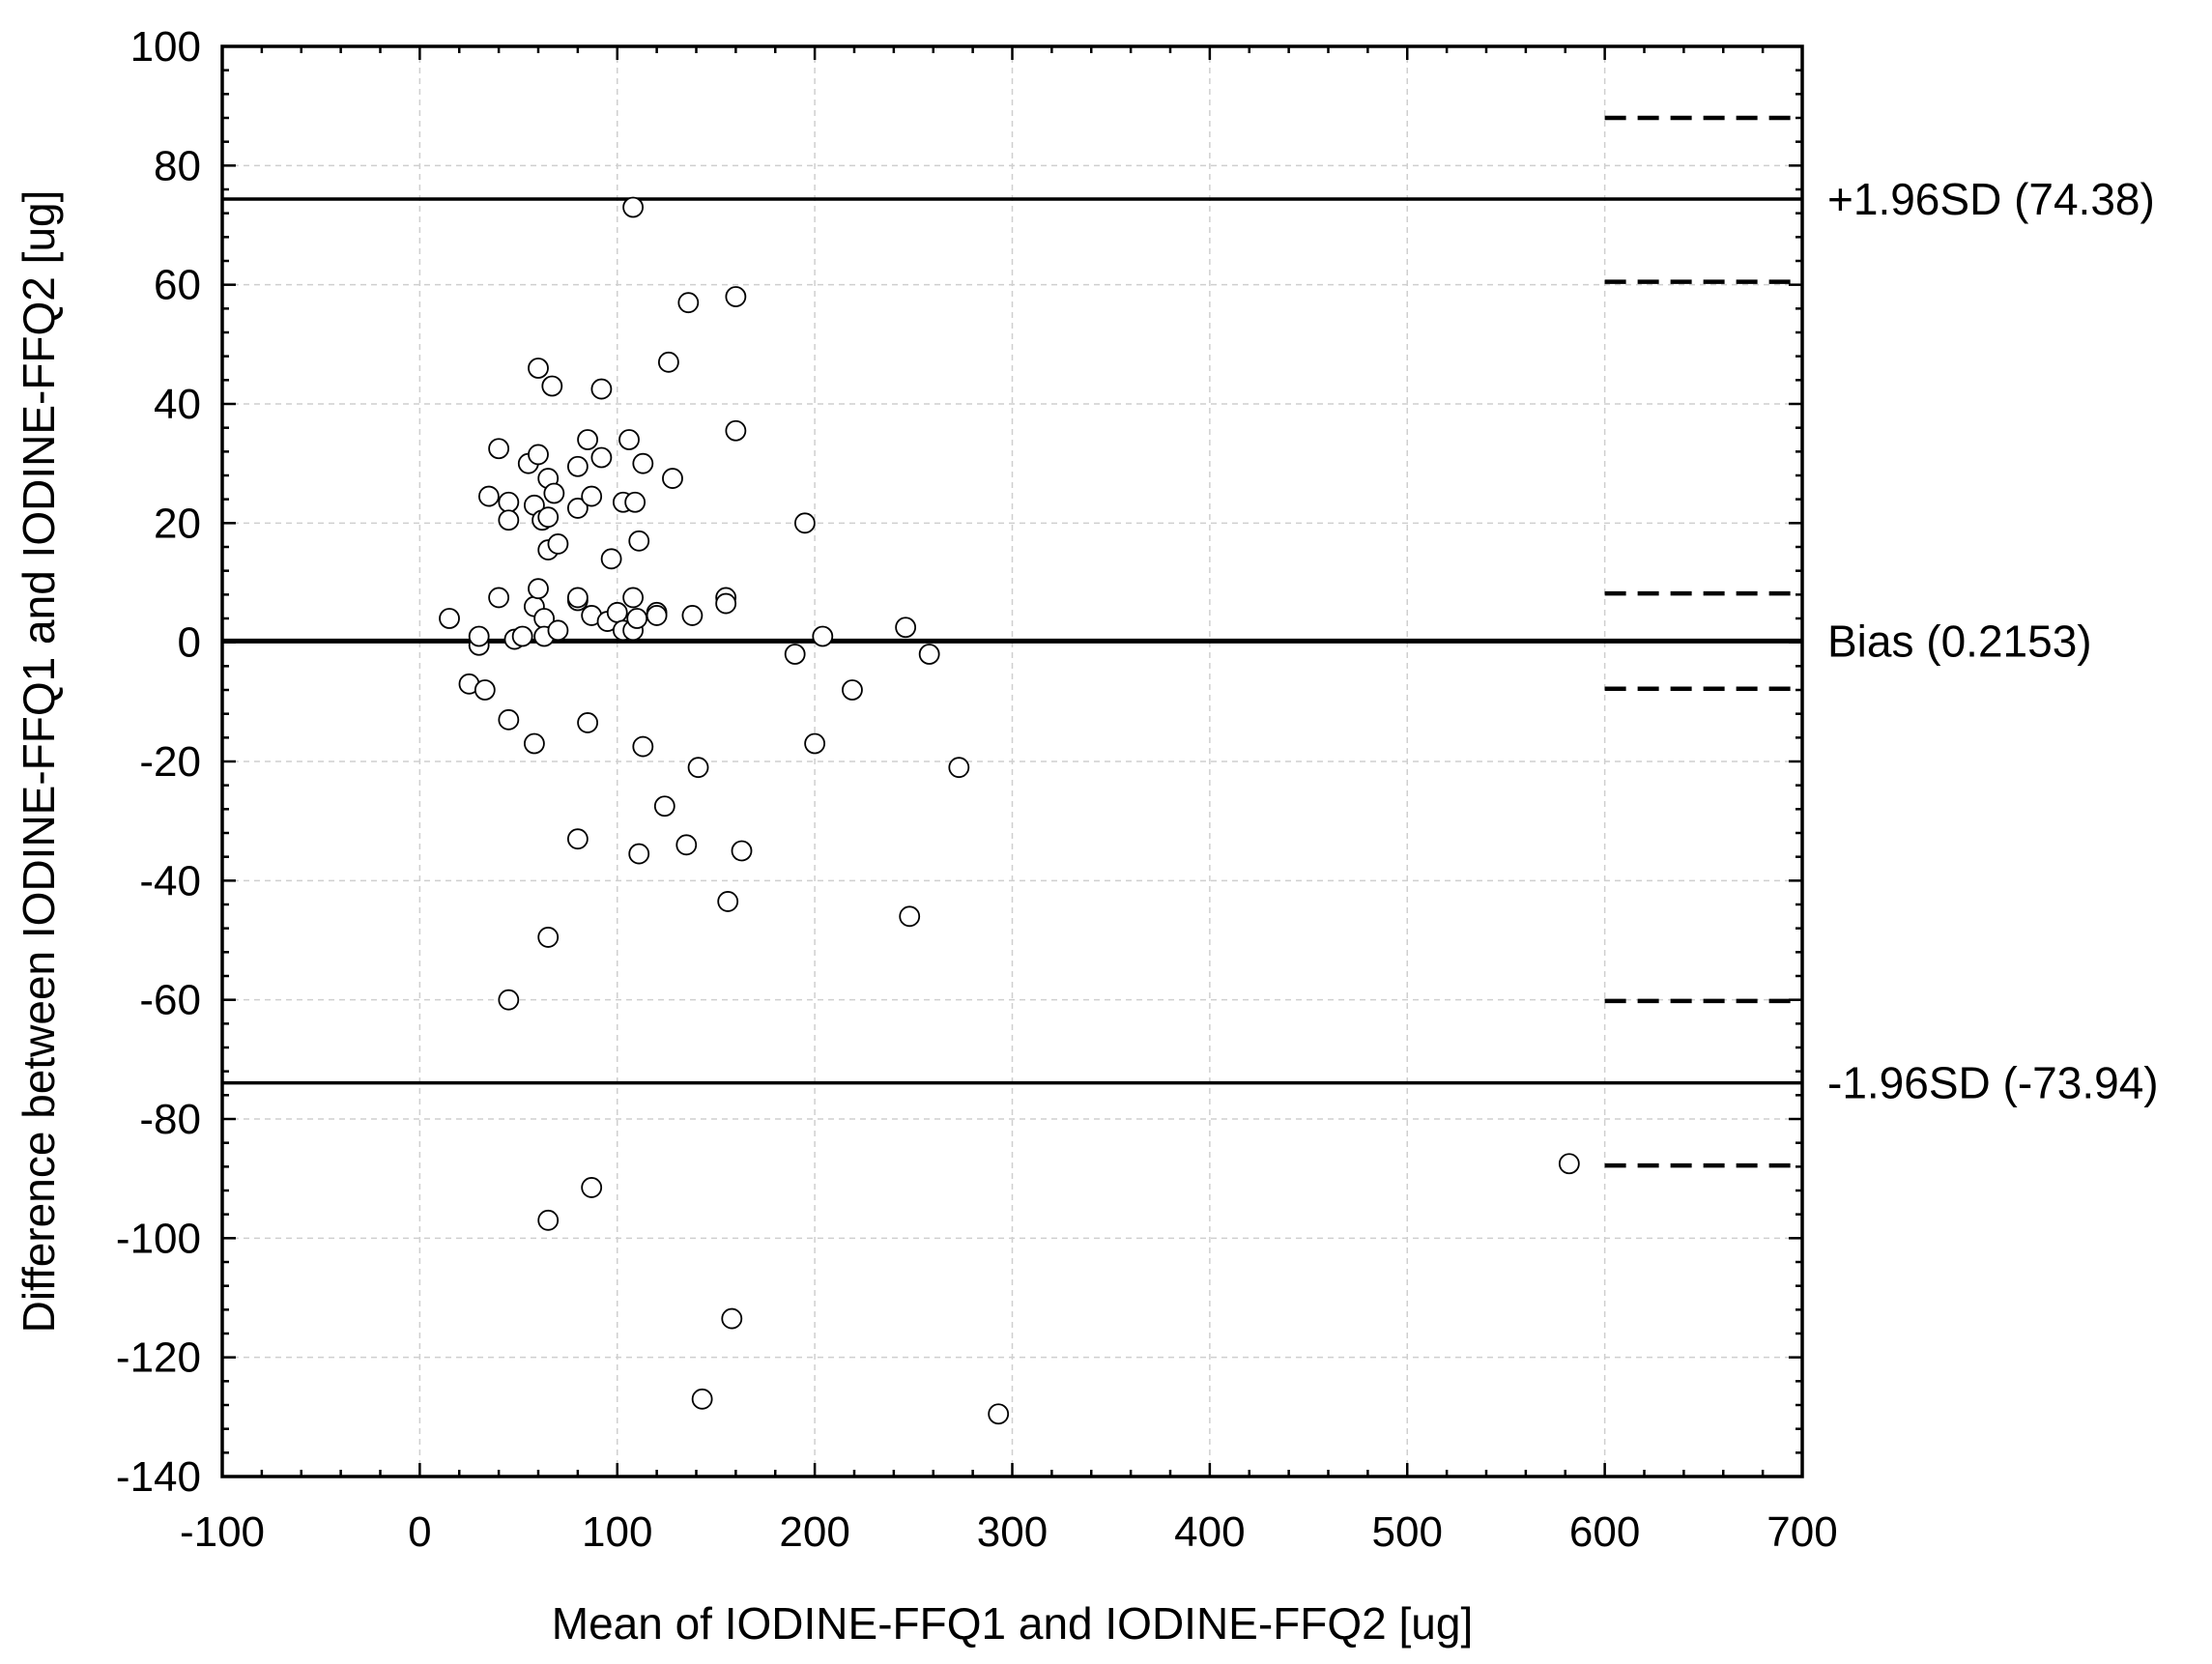 This screenshot has height=1664, width=2212. I want to click on y-tick-label: -140, so click(158, 1477).